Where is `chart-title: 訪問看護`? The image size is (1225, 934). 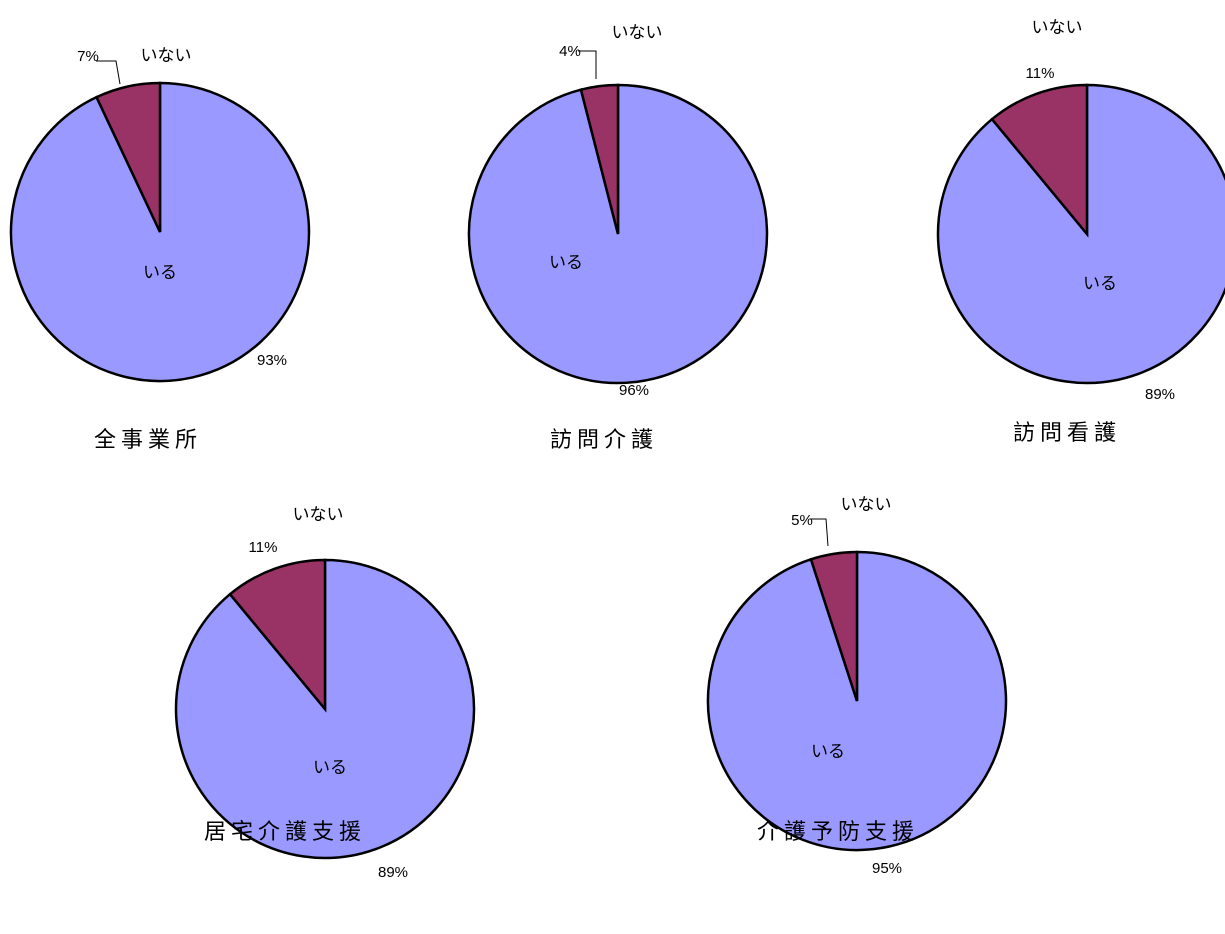
chart-title: 訪問看護 is located at coordinates (1067, 433).